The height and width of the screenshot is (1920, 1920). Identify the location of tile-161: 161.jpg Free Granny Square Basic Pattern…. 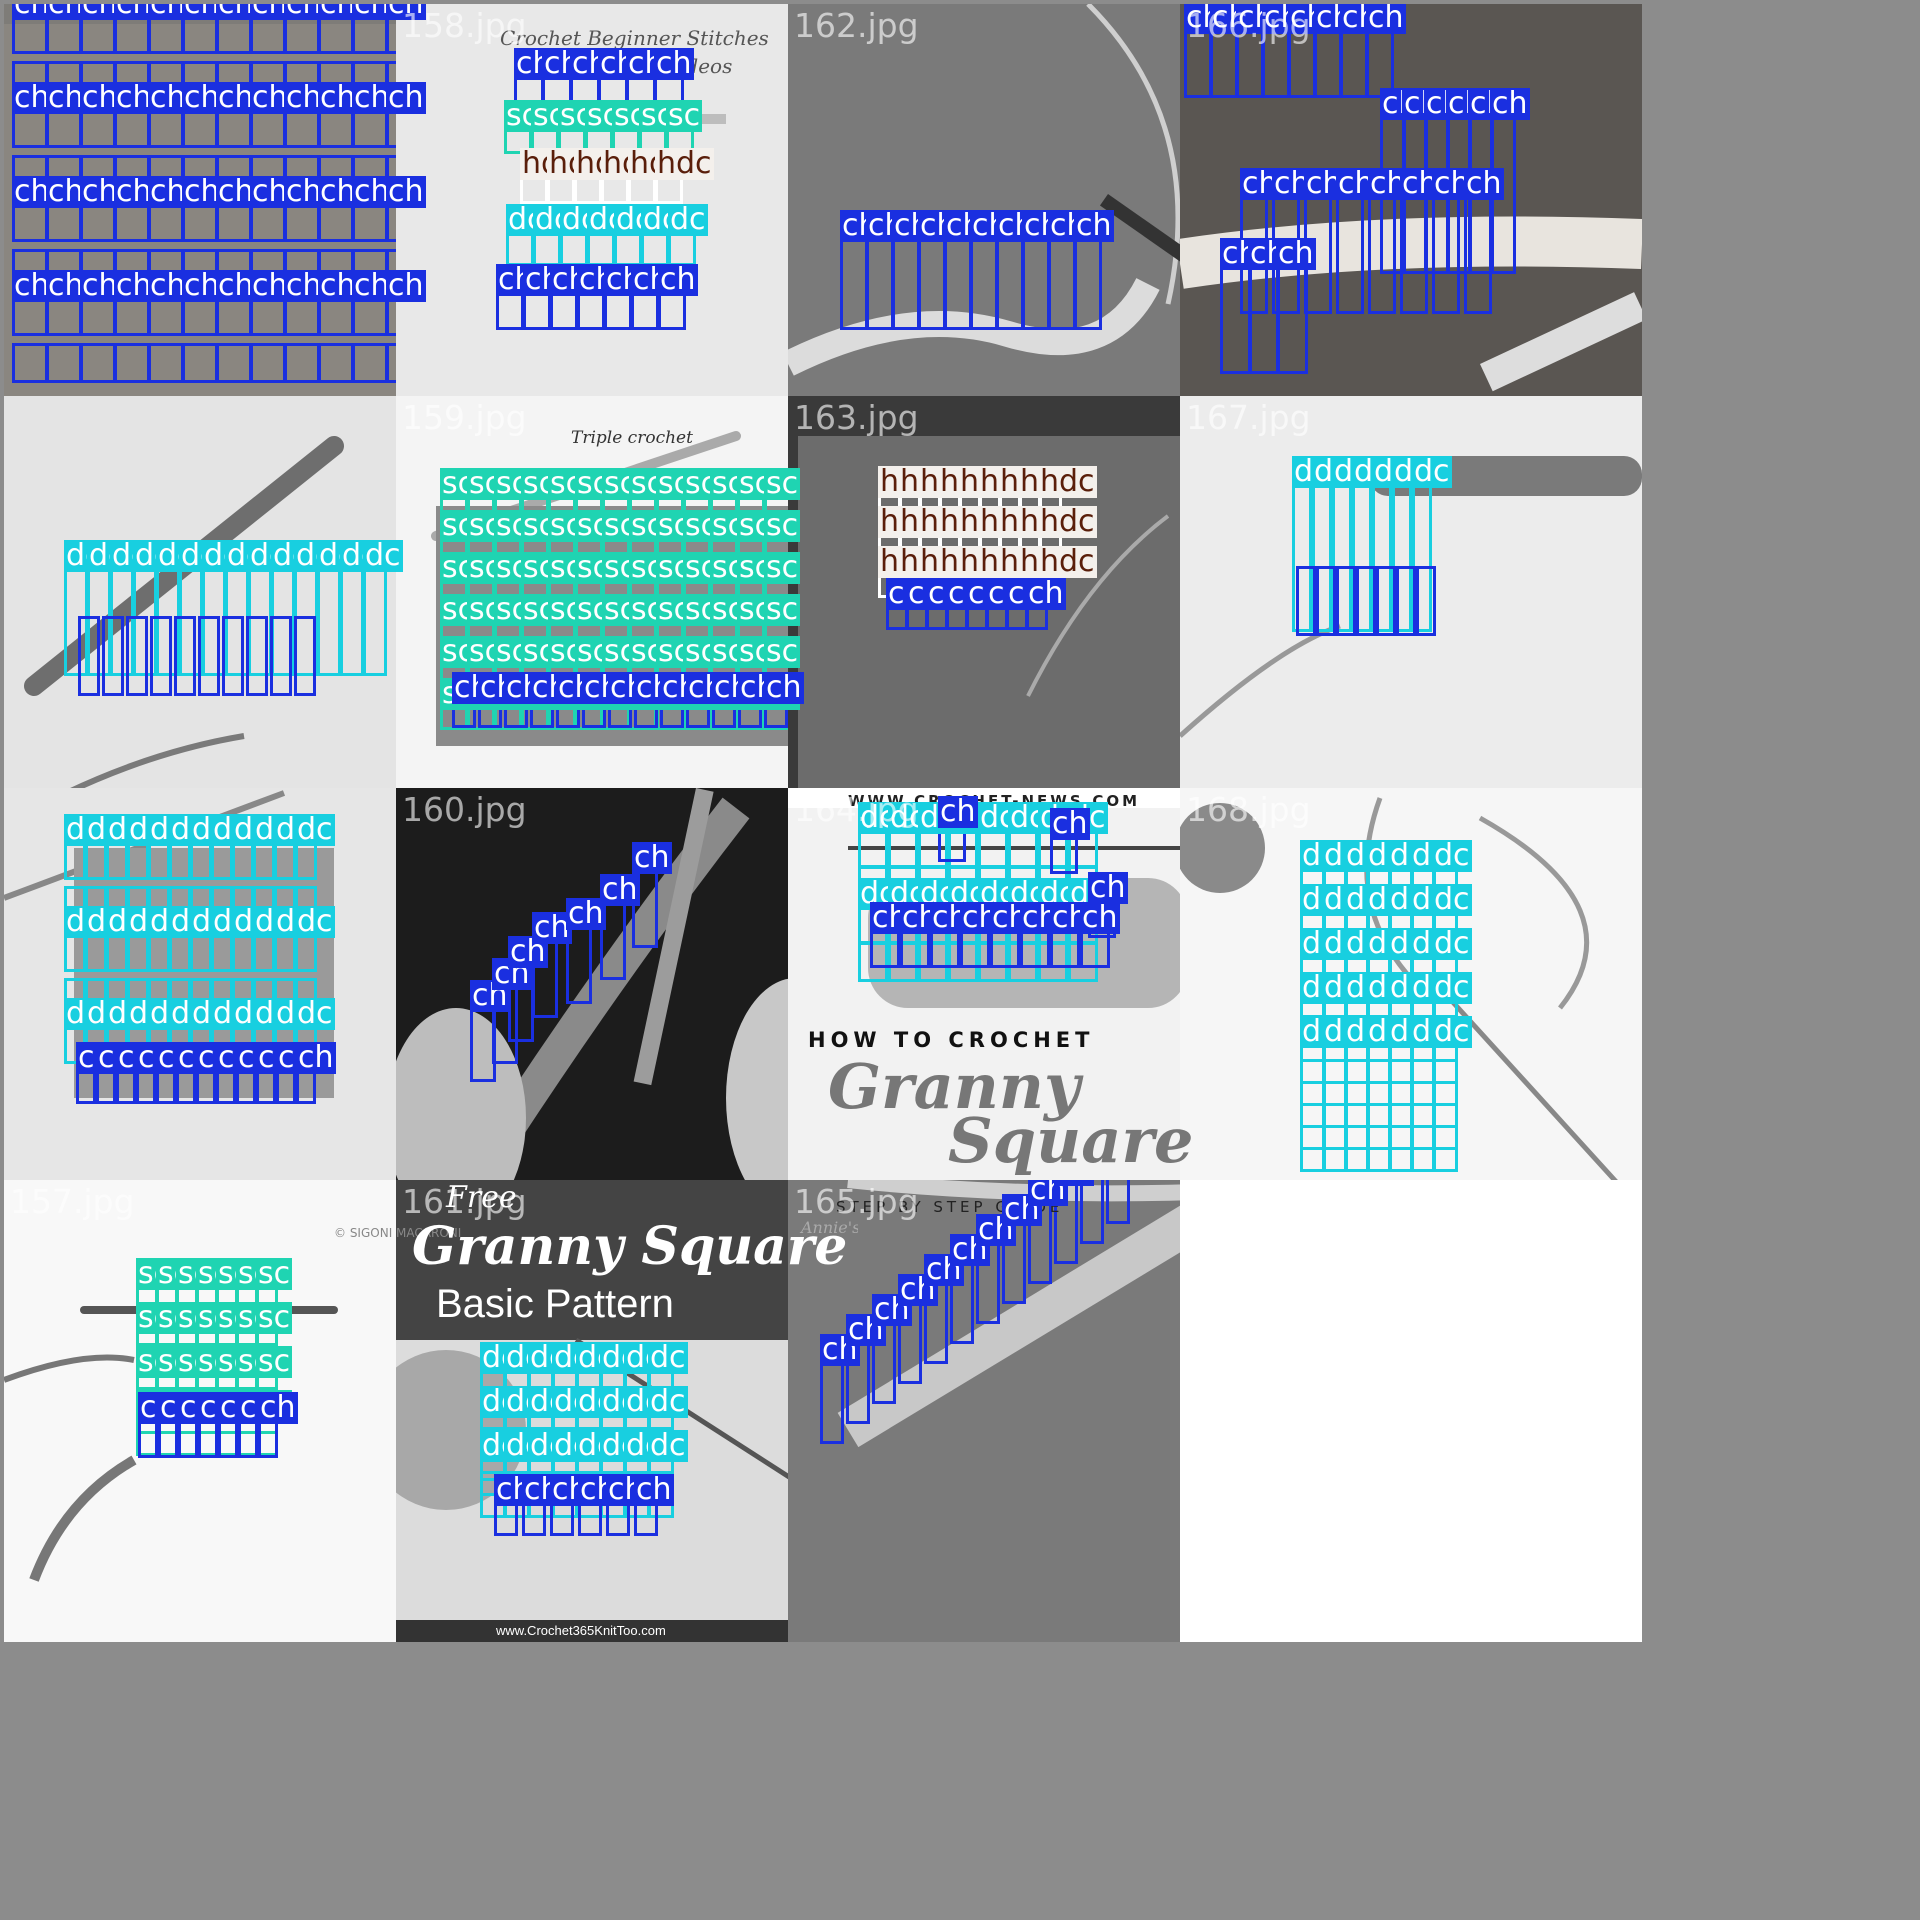
(627, 1411).